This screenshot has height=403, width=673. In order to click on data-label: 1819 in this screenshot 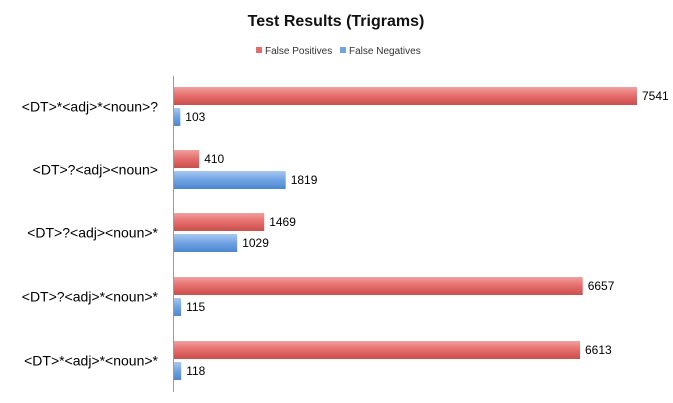, I will do `click(304, 180)`.